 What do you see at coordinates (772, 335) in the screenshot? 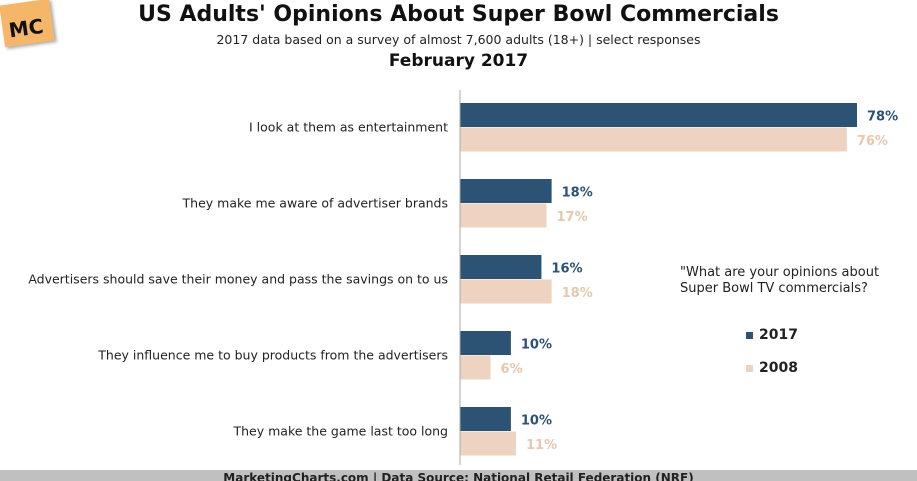
I see `legend-item-2017: 2017` at bounding box center [772, 335].